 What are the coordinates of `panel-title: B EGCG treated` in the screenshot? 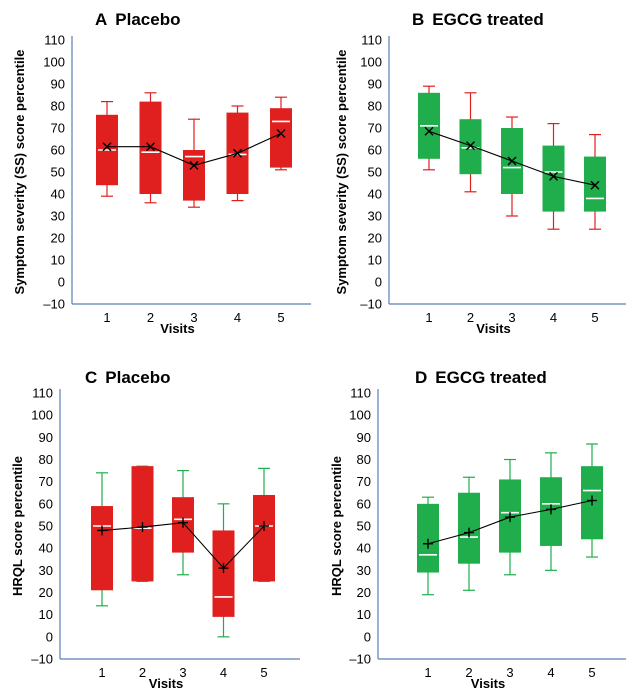 It's located at (478, 19).